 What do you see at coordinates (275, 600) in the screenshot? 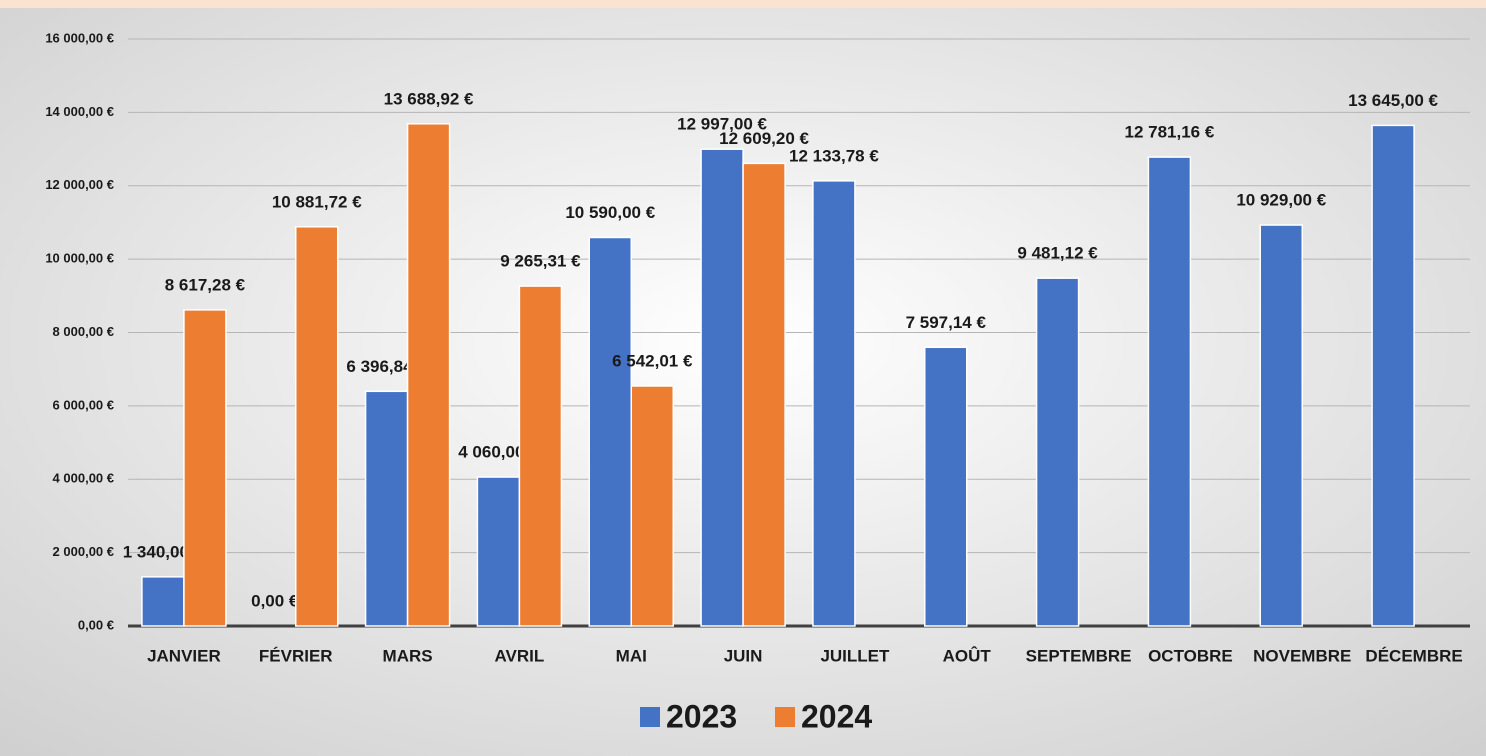
I see `value-label: 0,00 €` at bounding box center [275, 600].